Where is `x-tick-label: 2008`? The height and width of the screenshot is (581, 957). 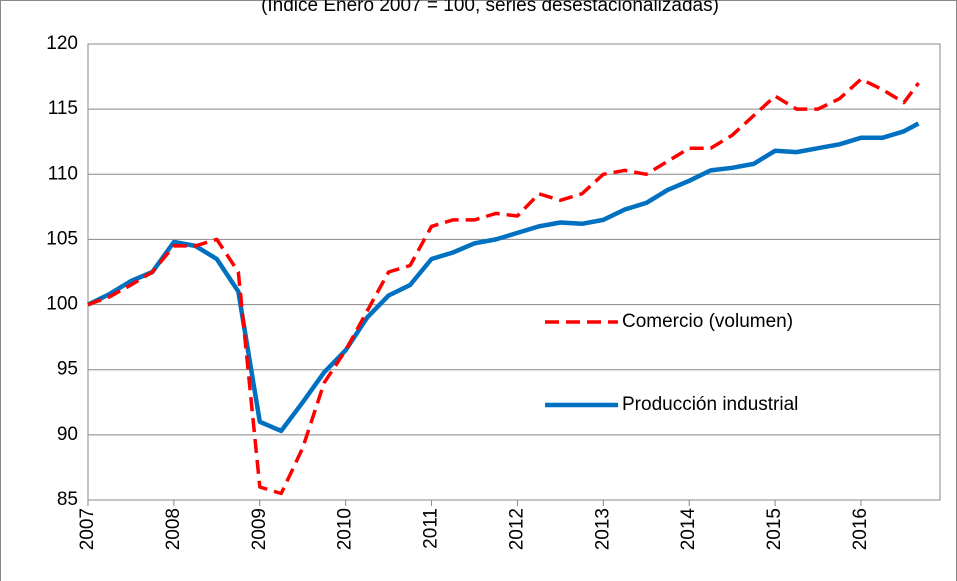
x-tick-label: 2008 is located at coordinates (173, 529).